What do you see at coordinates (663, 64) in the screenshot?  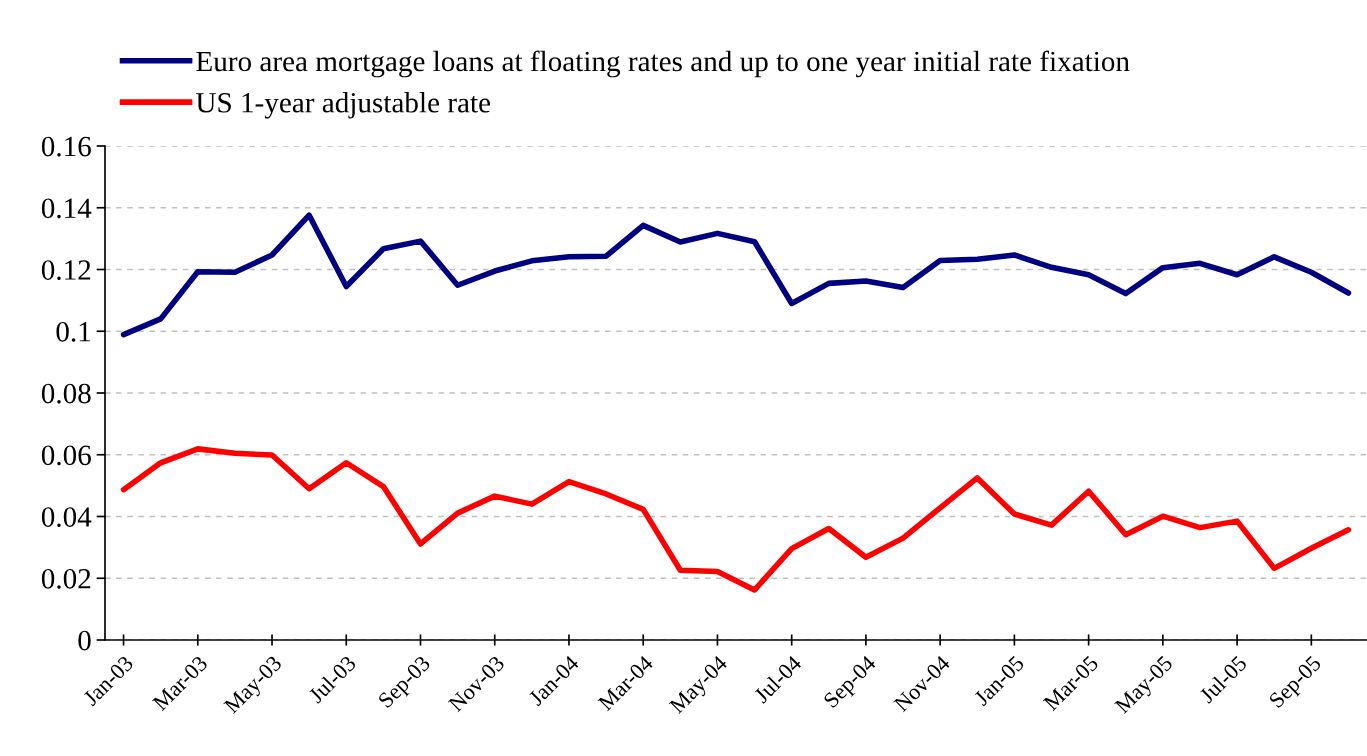 I see `legend-label: Euro area mortgage loans at floating rates and up to one year initial rate fixation` at bounding box center [663, 64].